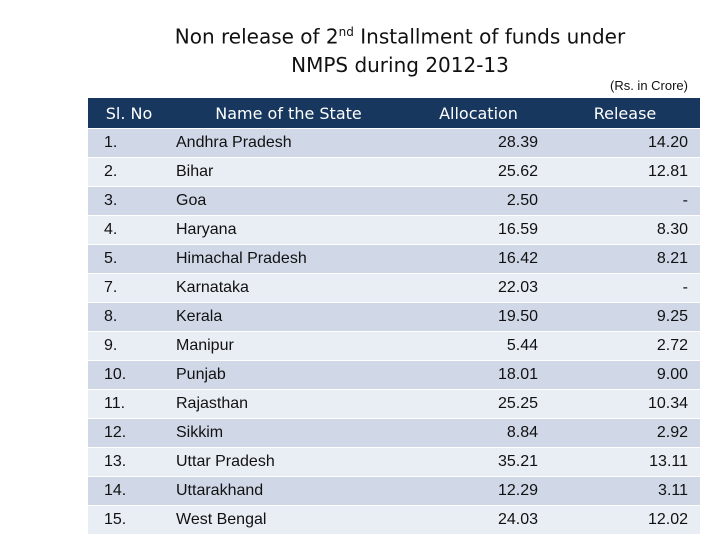 The width and height of the screenshot is (720, 540). I want to click on table-row: 8. Kerala 19.50 9.25, so click(394, 317).